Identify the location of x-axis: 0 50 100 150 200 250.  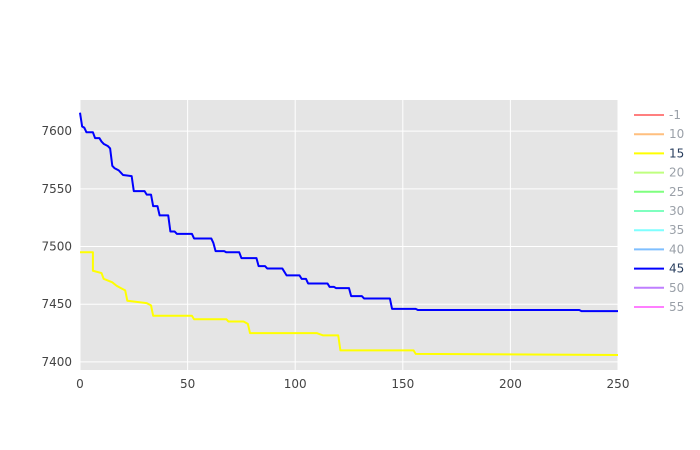
(352, 384).